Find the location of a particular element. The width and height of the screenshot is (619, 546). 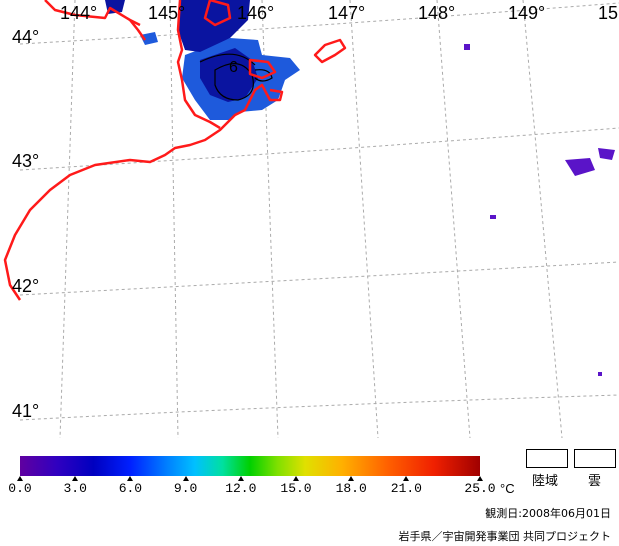

colorbar-tick-label: 6.0 is located at coordinates (130, 488).